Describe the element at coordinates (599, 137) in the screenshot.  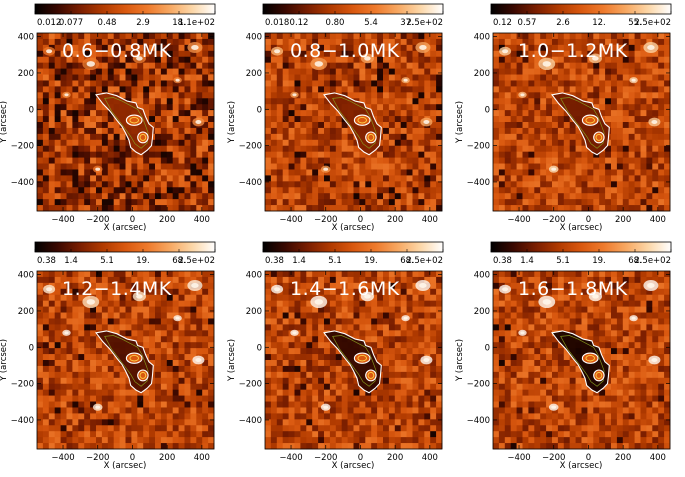
I see `inner-contour` at that location.